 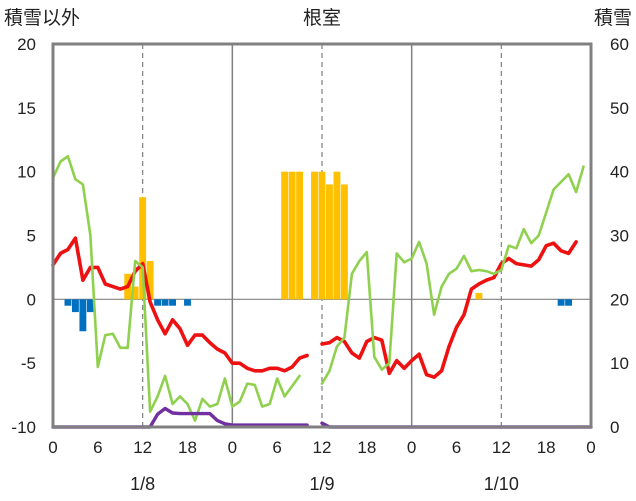 I want to click on left-tick-label: 15, so click(x=26, y=108).